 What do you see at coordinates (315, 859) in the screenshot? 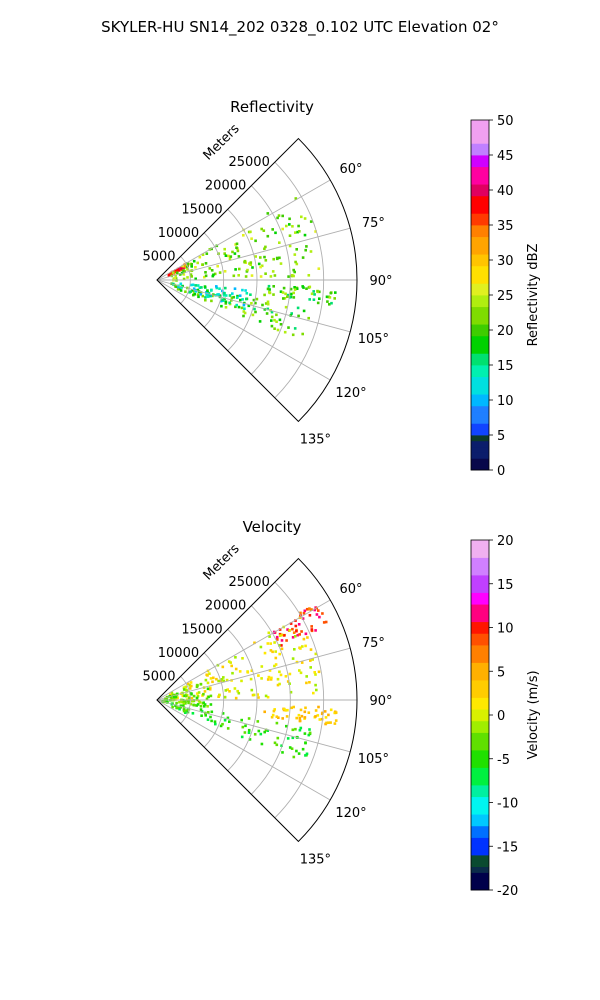
I see `angle-tick-label: 135°` at bounding box center [315, 859].